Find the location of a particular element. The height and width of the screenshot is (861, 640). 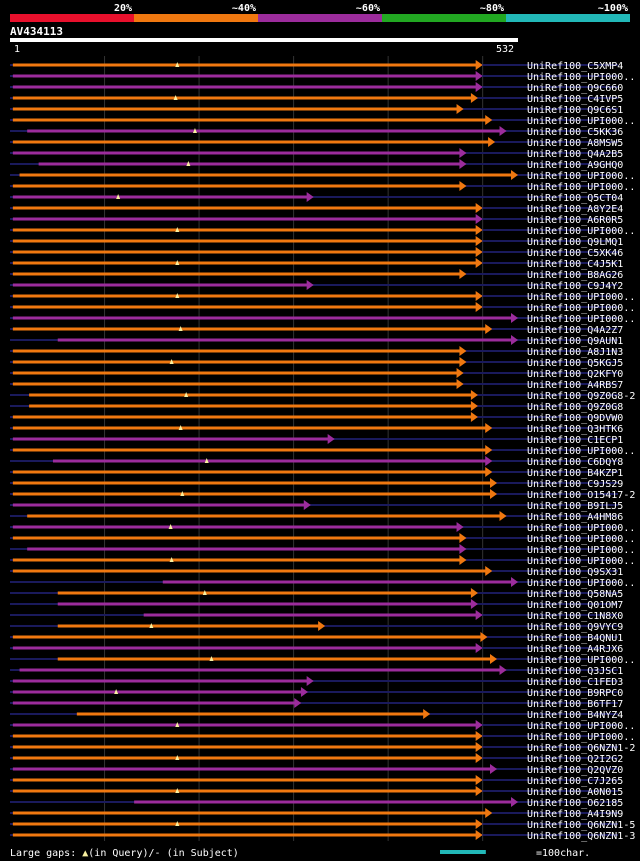

hit-label: UniRef100_Q5CT04 is located at coordinates (575, 198).